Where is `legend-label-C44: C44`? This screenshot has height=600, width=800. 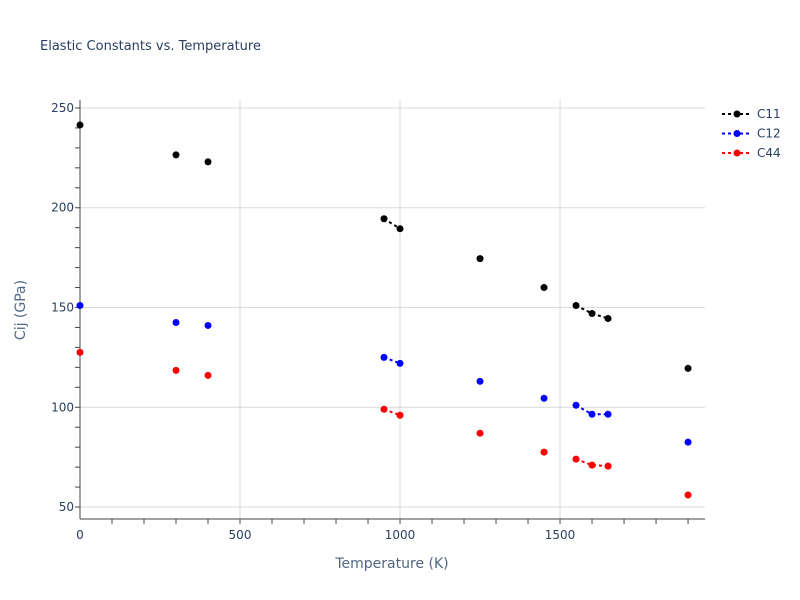
legend-label-C44: C44 is located at coordinates (769, 153).